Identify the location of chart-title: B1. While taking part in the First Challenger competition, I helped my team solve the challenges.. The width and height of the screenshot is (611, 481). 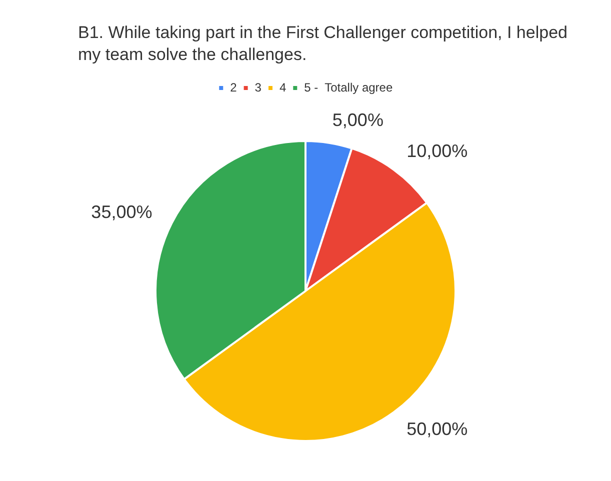
(322, 44).